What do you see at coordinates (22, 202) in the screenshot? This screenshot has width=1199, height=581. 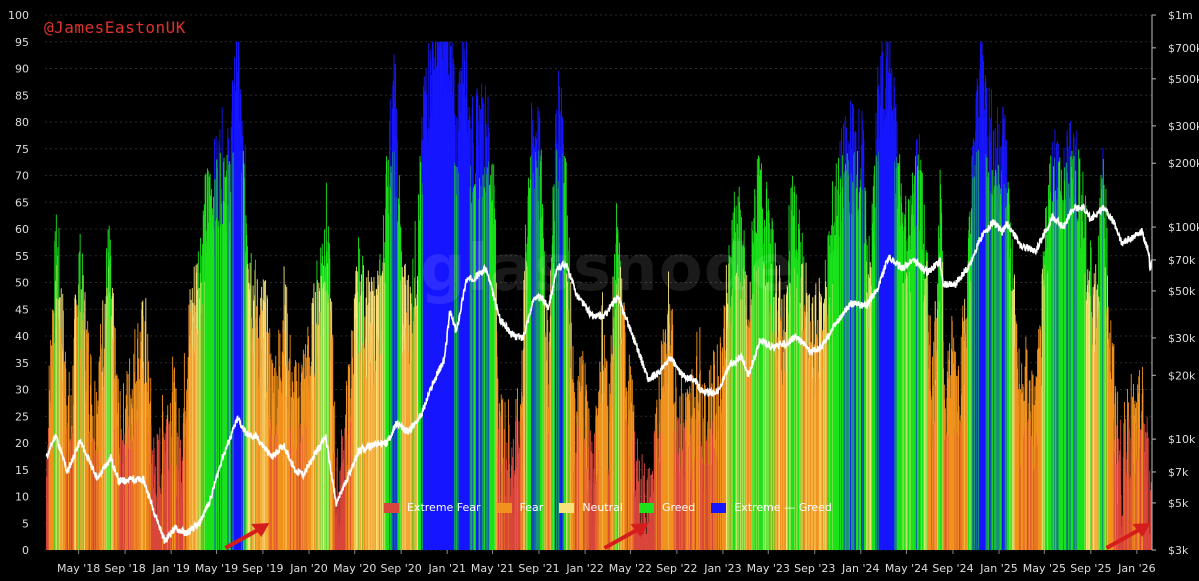 I see `y-left-tick-label: 65` at bounding box center [22, 202].